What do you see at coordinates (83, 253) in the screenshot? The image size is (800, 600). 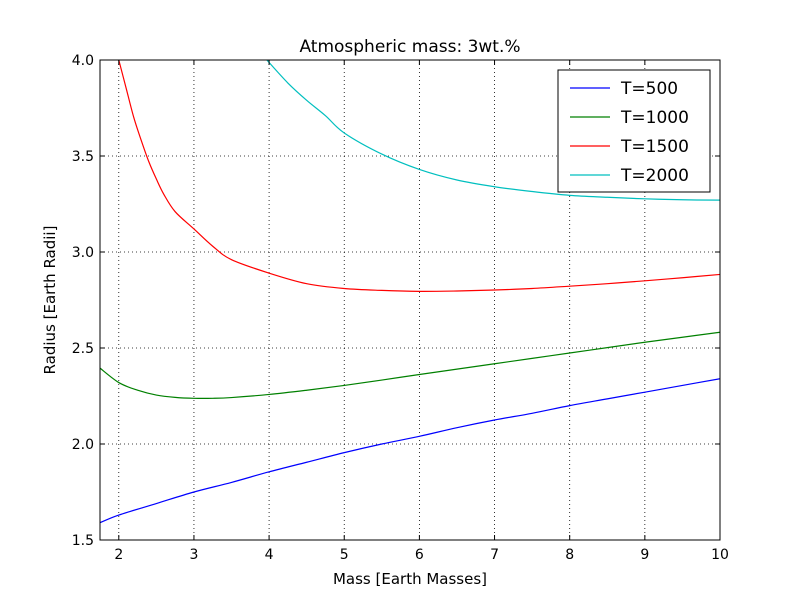 I see `y-tick-label: 3.0` at bounding box center [83, 253].